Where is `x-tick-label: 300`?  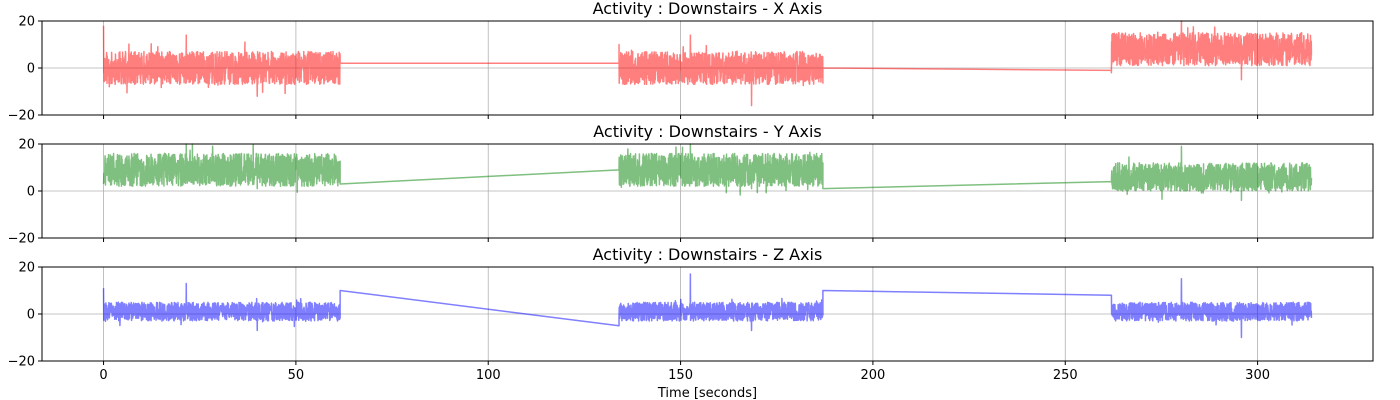 x-tick-label: 300 is located at coordinates (1257, 375).